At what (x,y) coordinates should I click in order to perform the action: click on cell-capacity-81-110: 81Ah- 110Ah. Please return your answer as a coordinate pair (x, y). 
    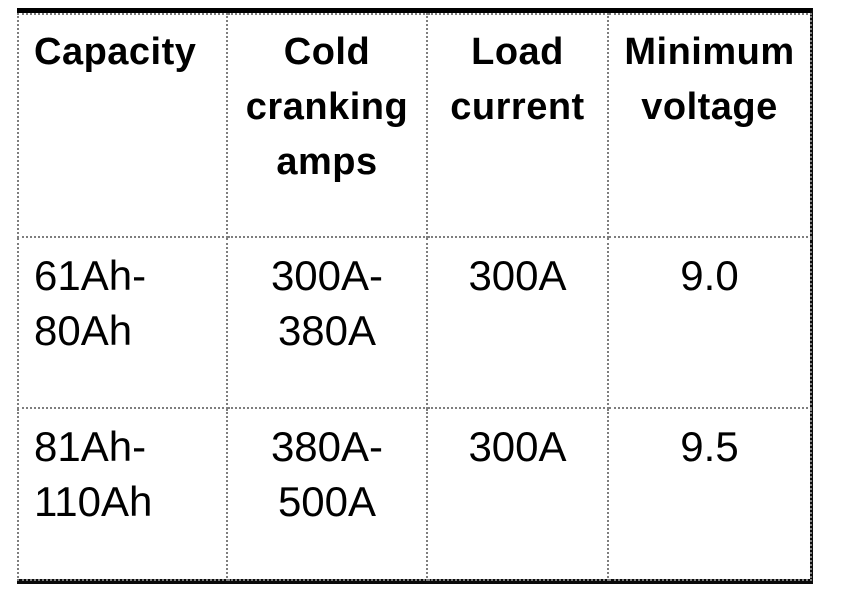
    Looking at the image, I should click on (122, 494).